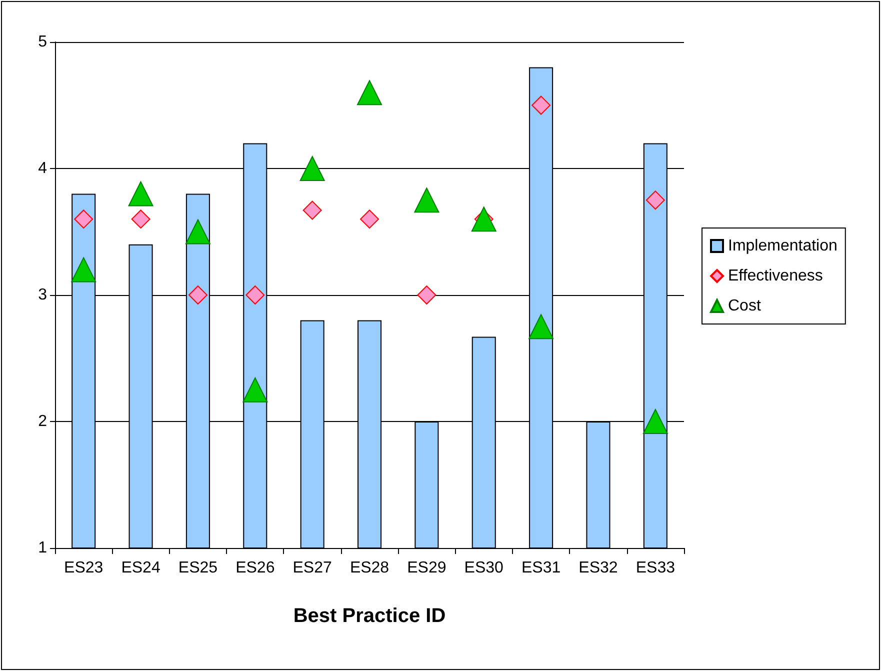  What do you see at coordinates (426, 568) in the screenshot?
I see `x-tick-label: ES29` at bounding box center [426, 568].